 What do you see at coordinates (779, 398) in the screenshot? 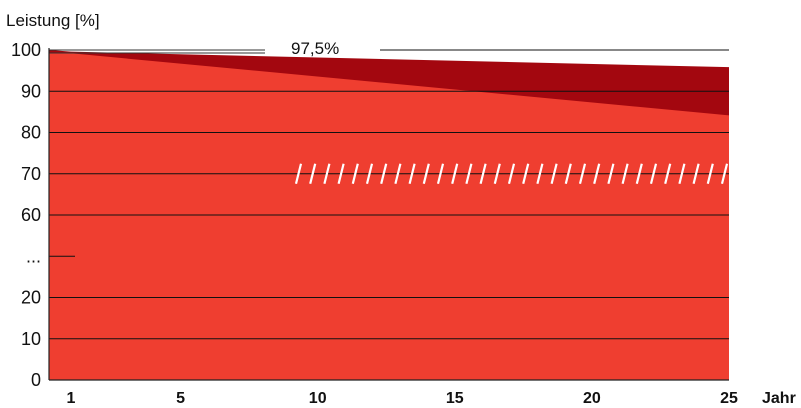
I see `x-axis-title: Jahr` at bounding box center [779, 398].